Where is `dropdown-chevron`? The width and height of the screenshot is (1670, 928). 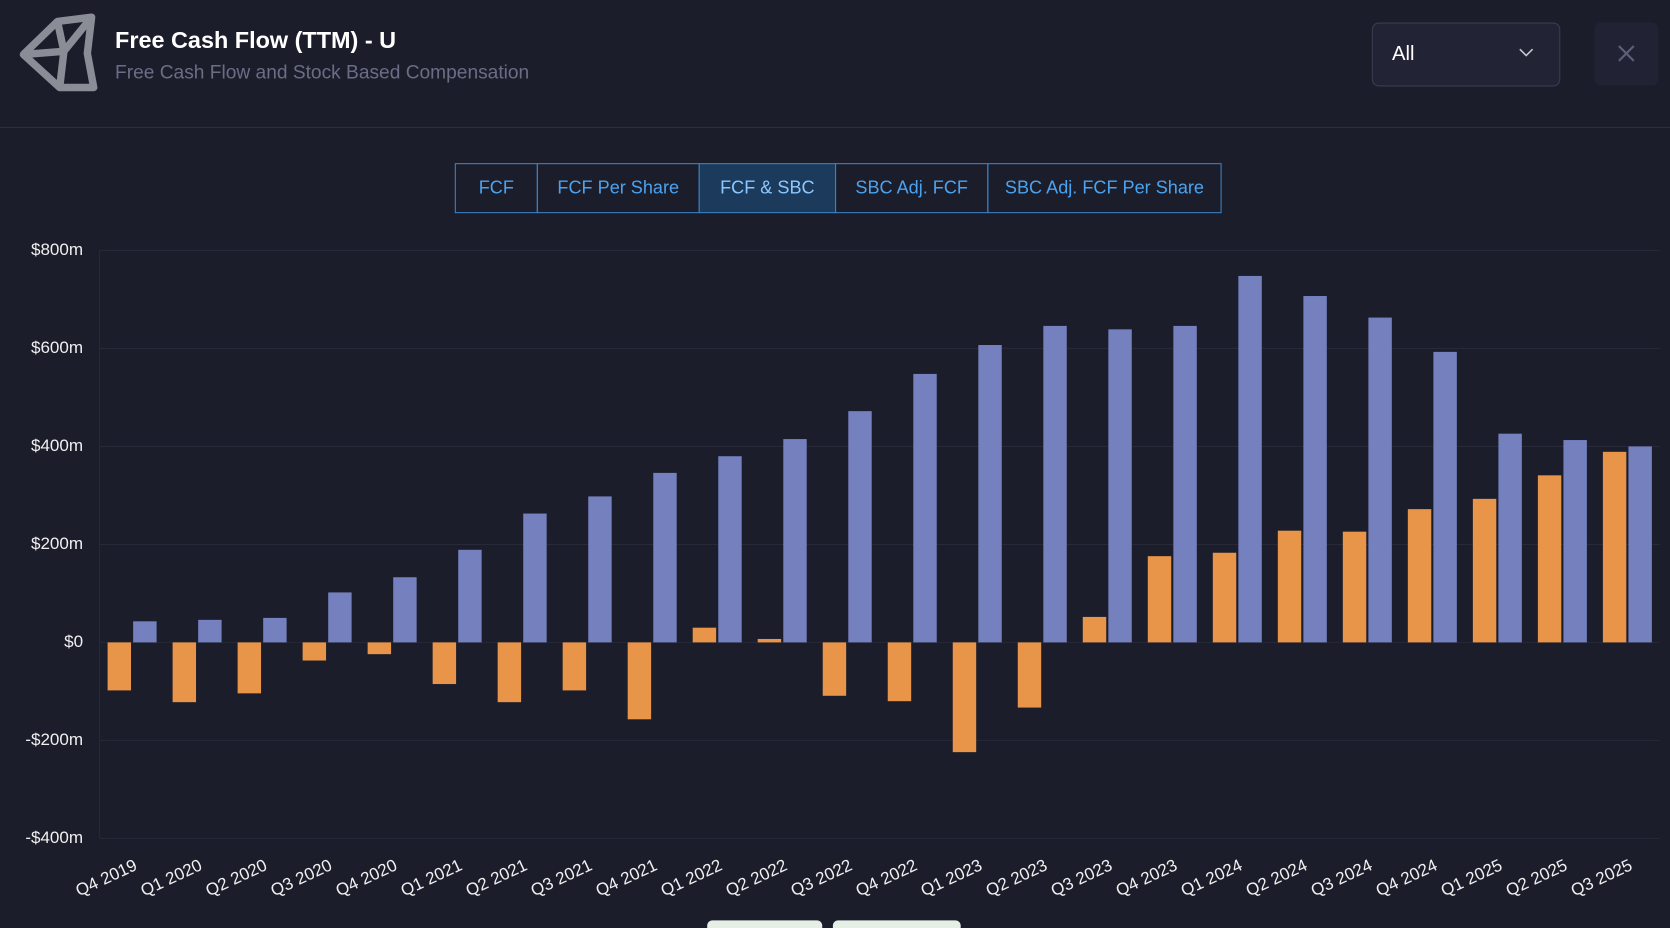 dropdown-chevron is located at coordinates (1526, 52).